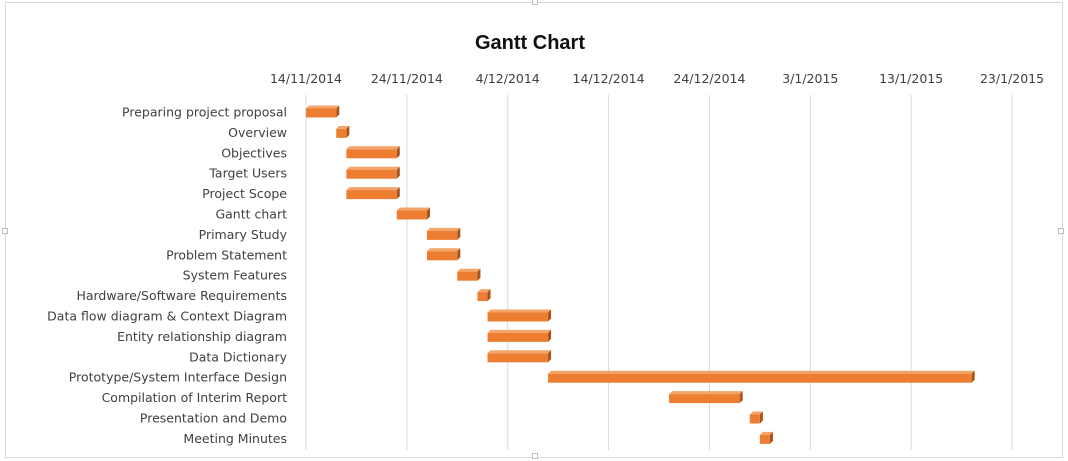 This screenshot has width=1068, height=461. I want to click on task-label: Entity relationship diagram, so click(202, 336).